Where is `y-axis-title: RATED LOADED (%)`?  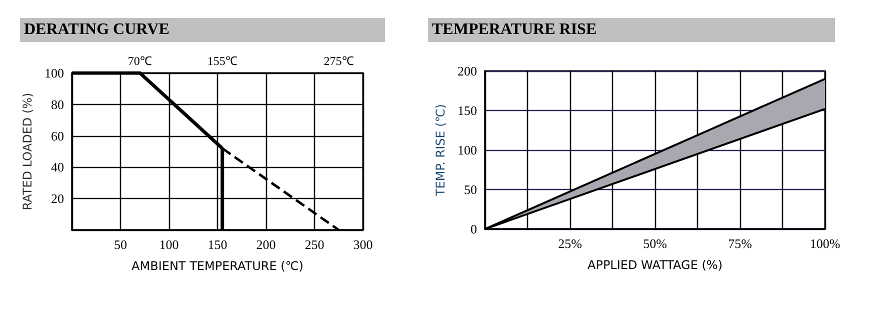
y-axis-title: RATED LOADED (%) is located at coordinates (27, 151).